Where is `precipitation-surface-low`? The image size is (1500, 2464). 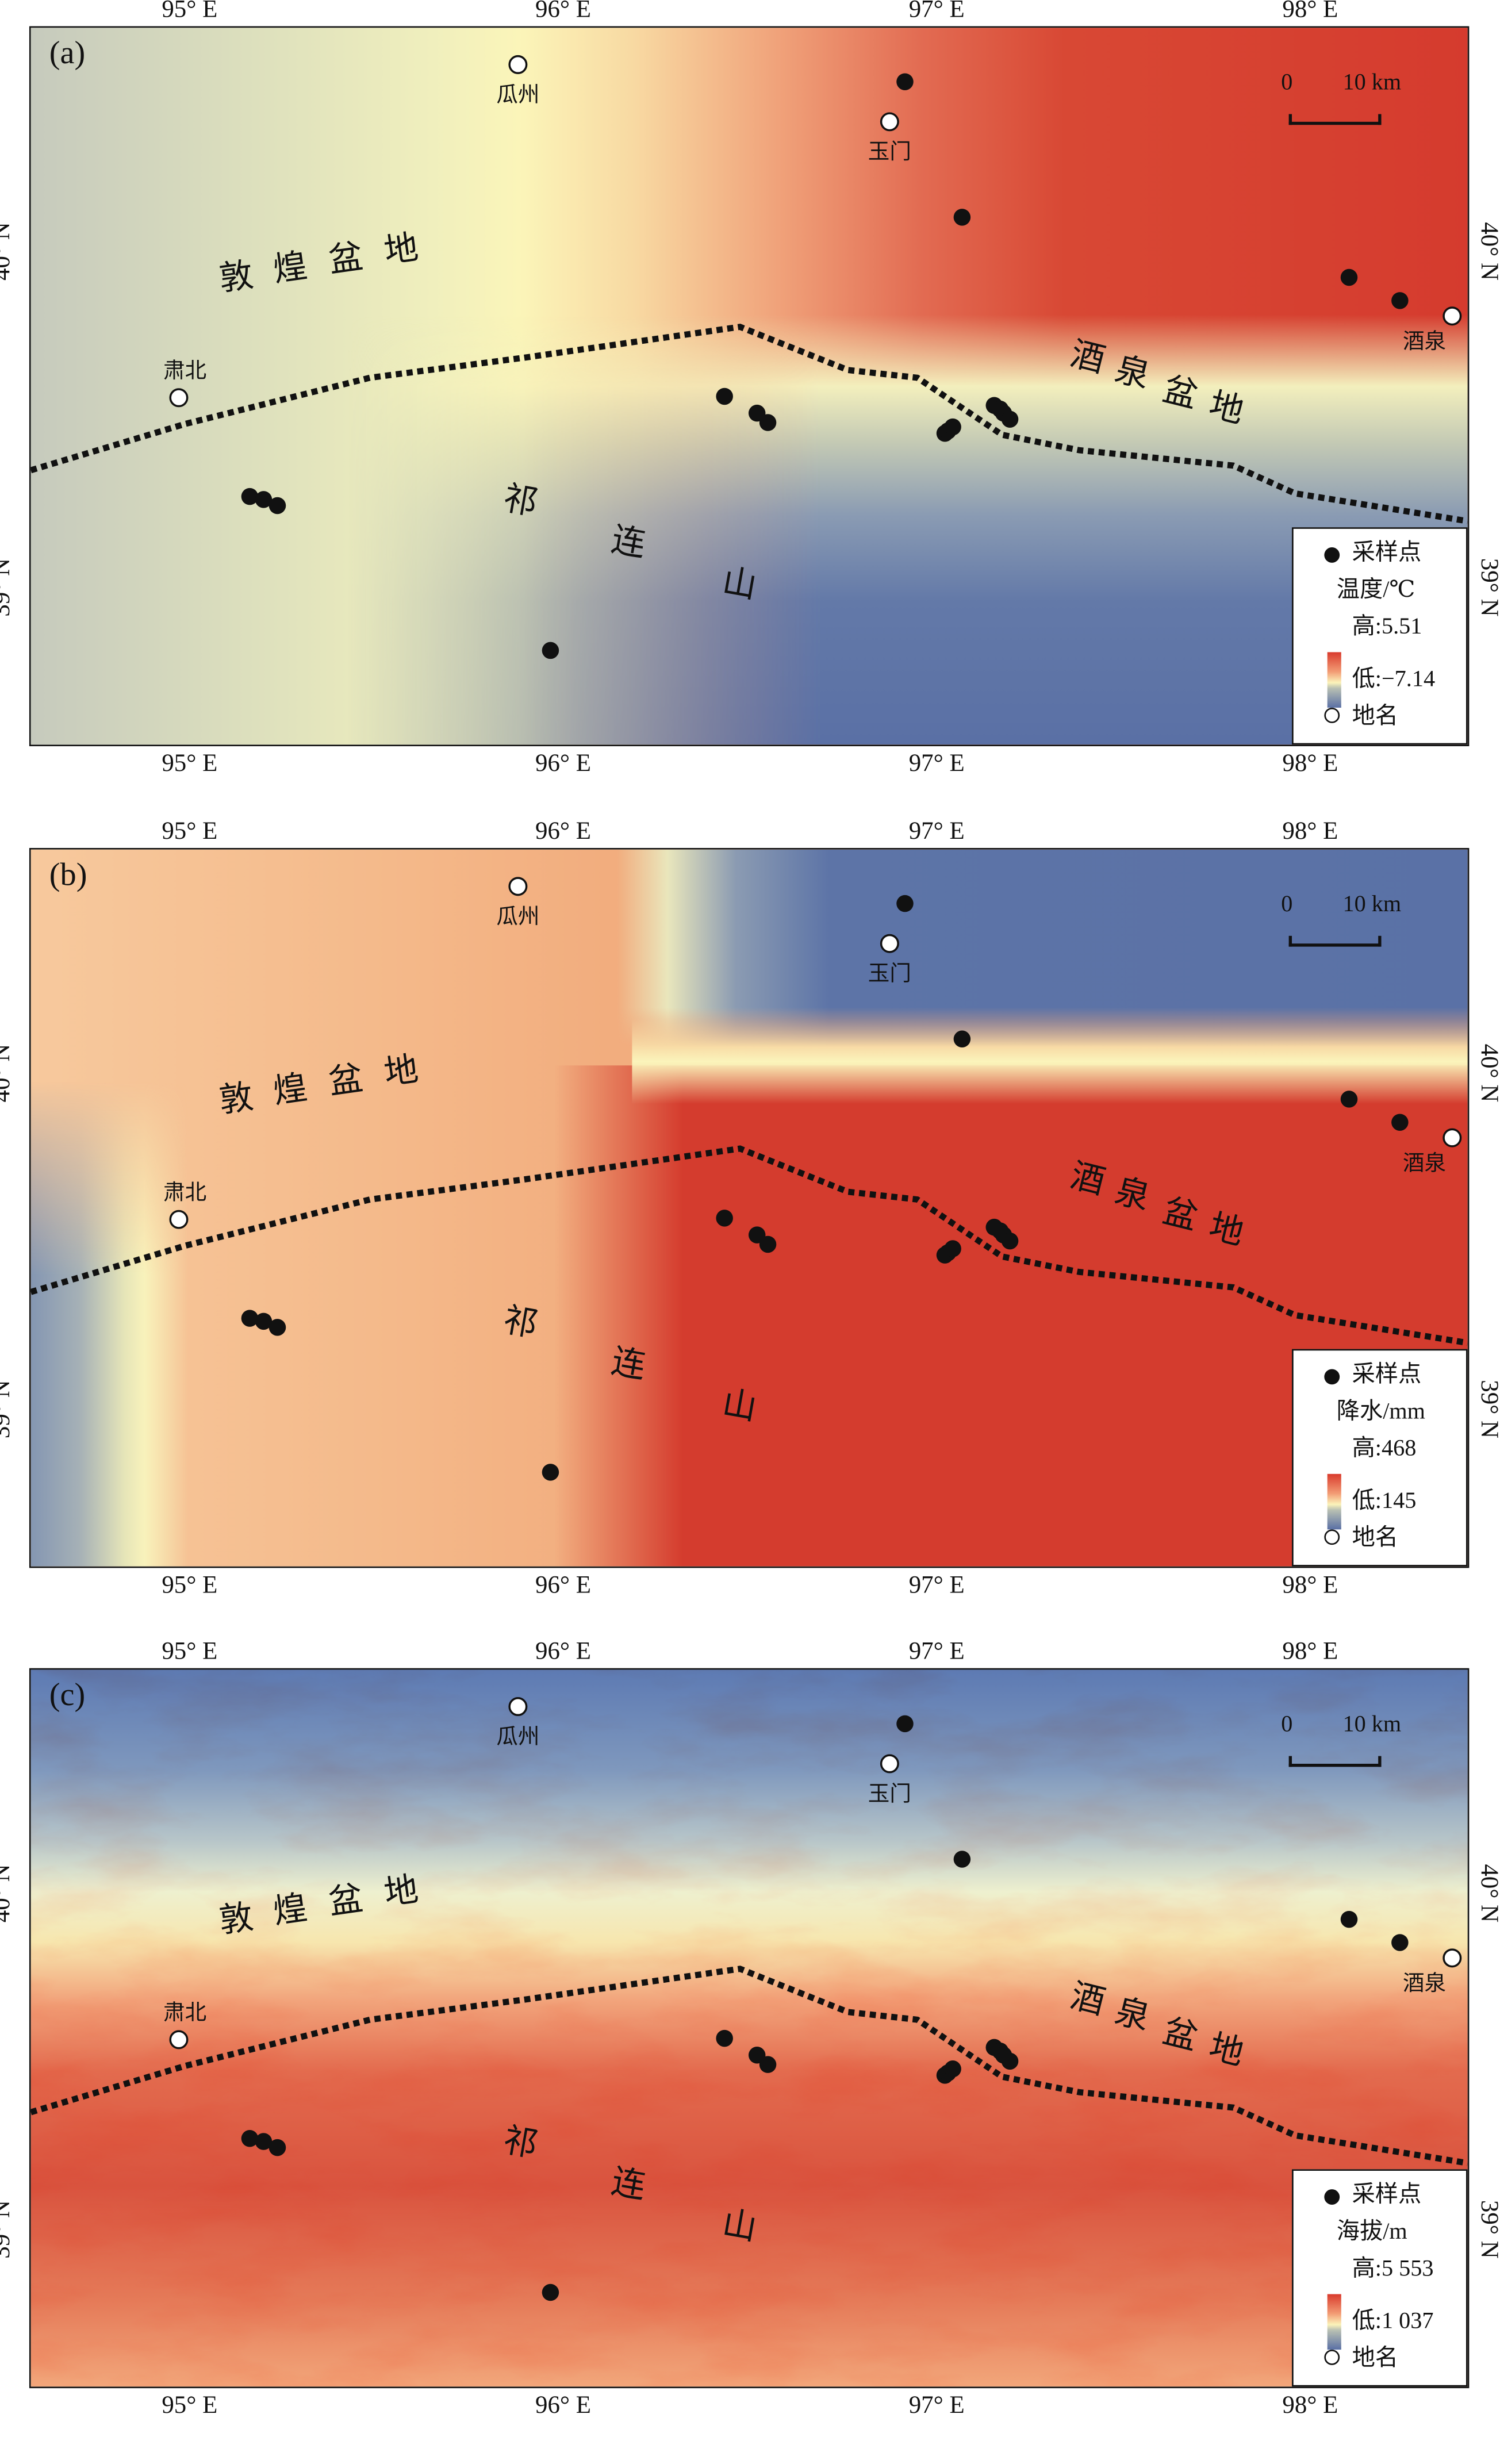 precipitation-surface-low is located at coordinates (1042, 948).